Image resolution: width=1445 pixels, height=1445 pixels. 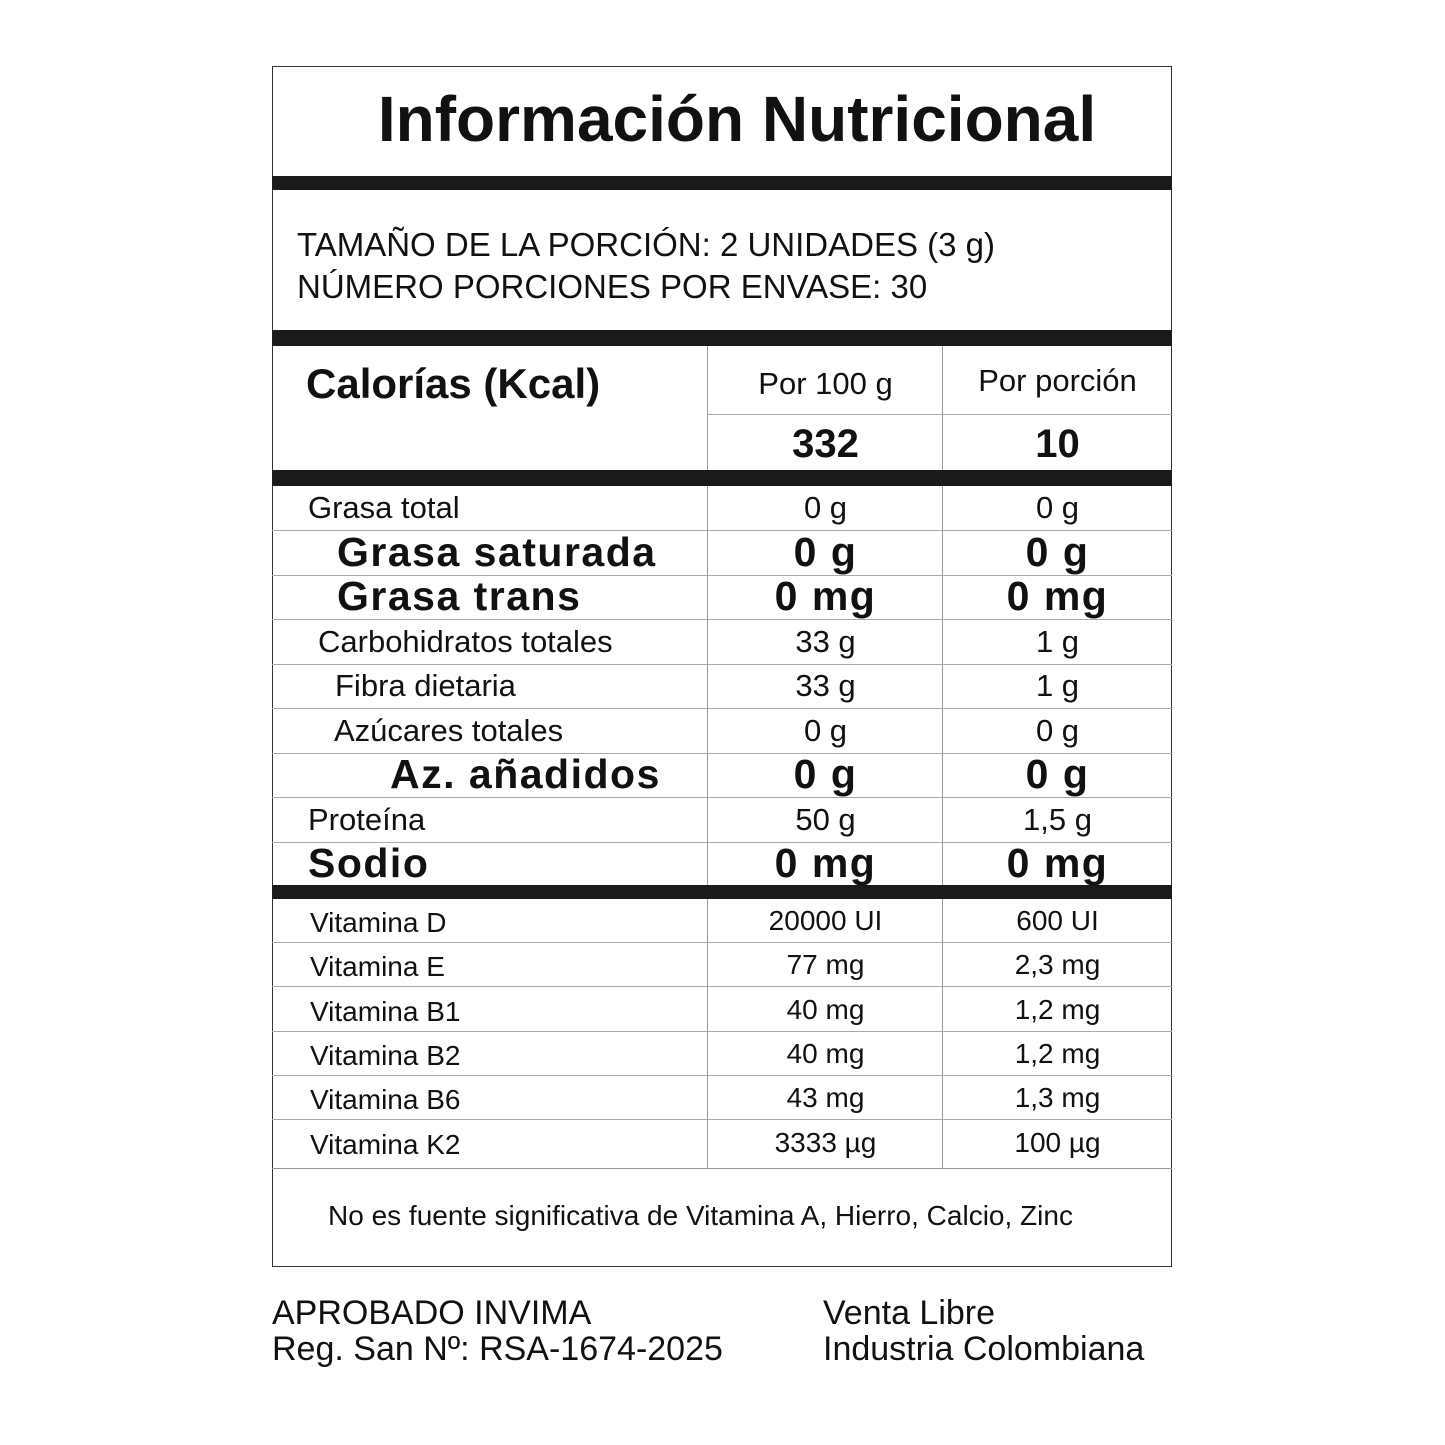 I want to click on vitamin-name: Vitamina K2, so click(x=385, y=1144).